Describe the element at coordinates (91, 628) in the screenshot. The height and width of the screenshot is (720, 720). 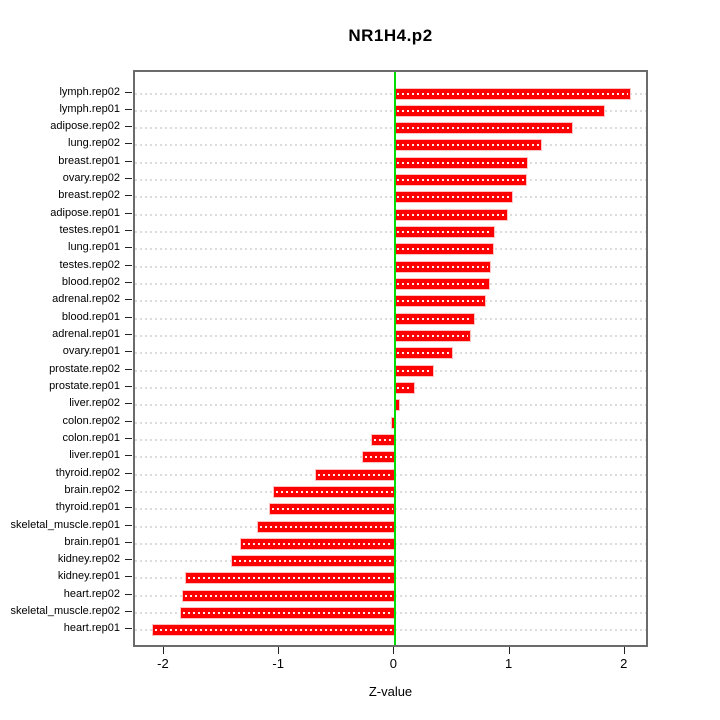
I see `y-axis-label: heart.rep01` at that location.